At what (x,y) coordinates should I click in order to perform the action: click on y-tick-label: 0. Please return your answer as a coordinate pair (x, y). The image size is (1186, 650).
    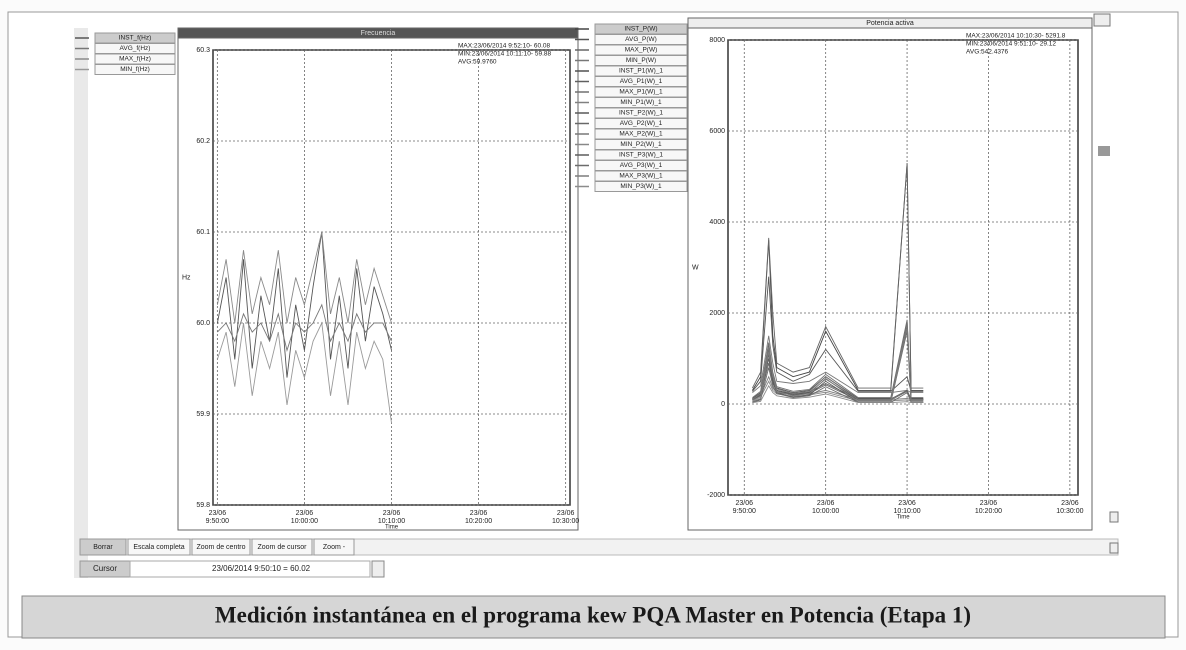
    Looking at the image, I should click on (723, 404).